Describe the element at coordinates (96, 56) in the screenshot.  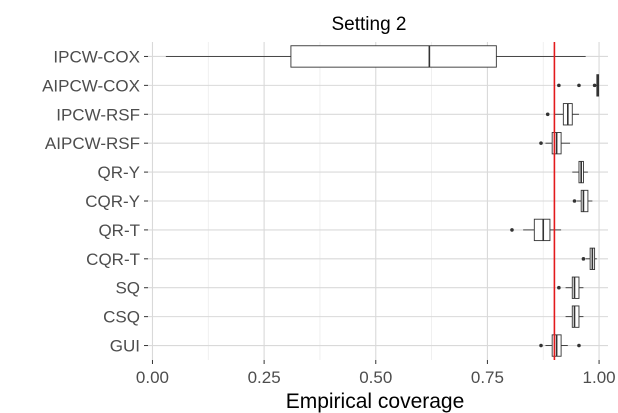
I see `y-tick-label: IPCW-COX` at that location.